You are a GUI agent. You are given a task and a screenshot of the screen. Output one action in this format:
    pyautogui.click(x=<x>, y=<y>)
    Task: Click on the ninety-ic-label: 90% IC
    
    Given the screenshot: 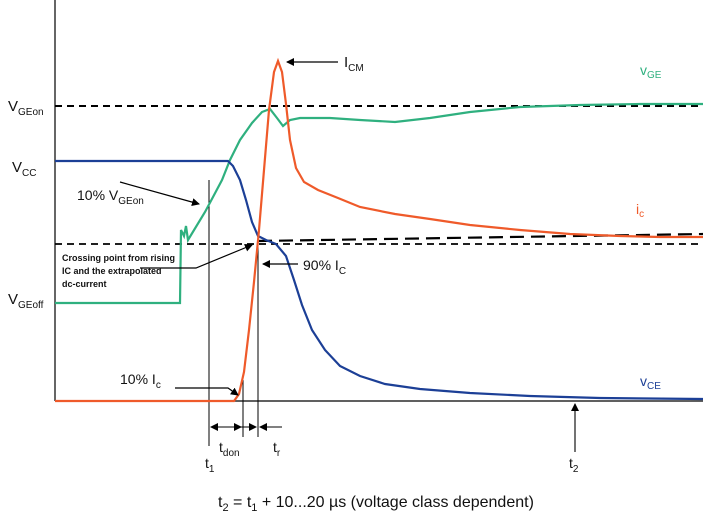 What is the action you would take?
    pyautogui.click(x=324, y=267)
    